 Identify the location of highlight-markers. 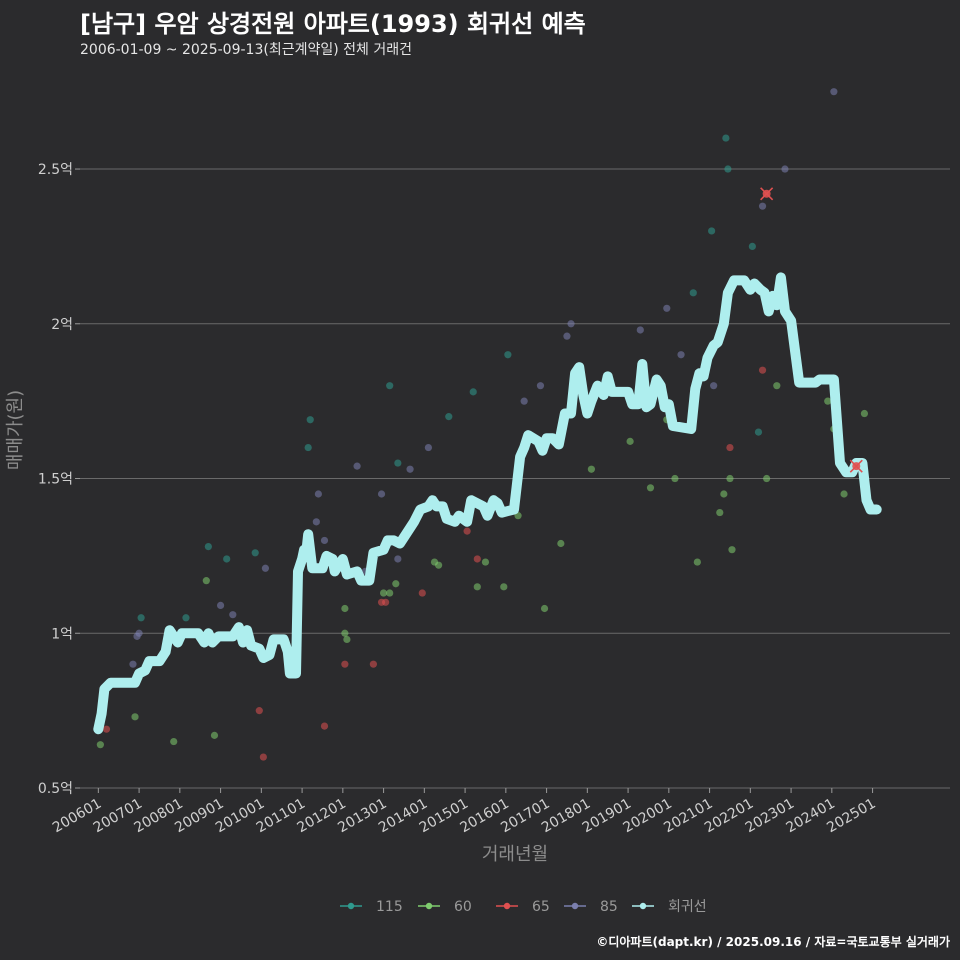
(811, 330).